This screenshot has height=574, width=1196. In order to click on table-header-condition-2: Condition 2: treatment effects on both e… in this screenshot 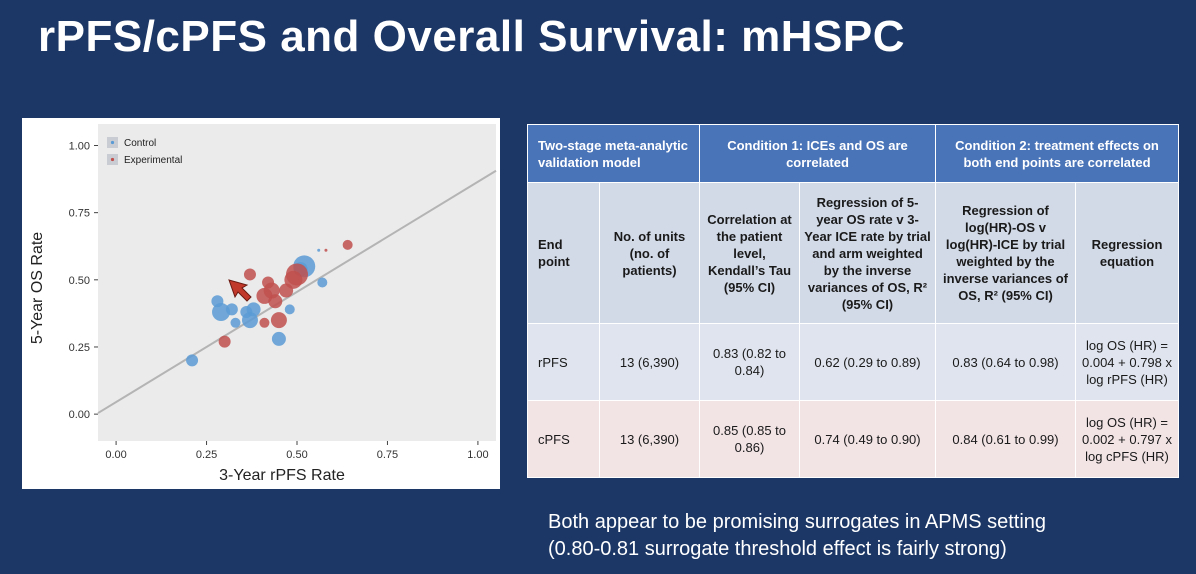, I will do `click(1057, 153)`.